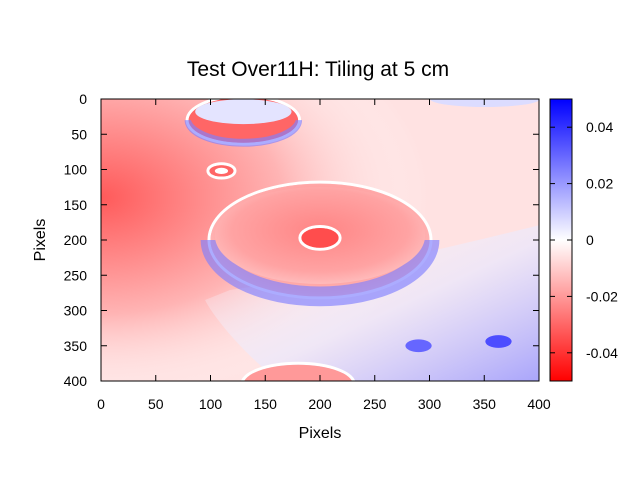 The width and height of the screenshot is (640, 480). What do you see at coordinates (76, 275) in the screenshot?
I see `y-tick-label: 250` at bounding box center [76, 275].